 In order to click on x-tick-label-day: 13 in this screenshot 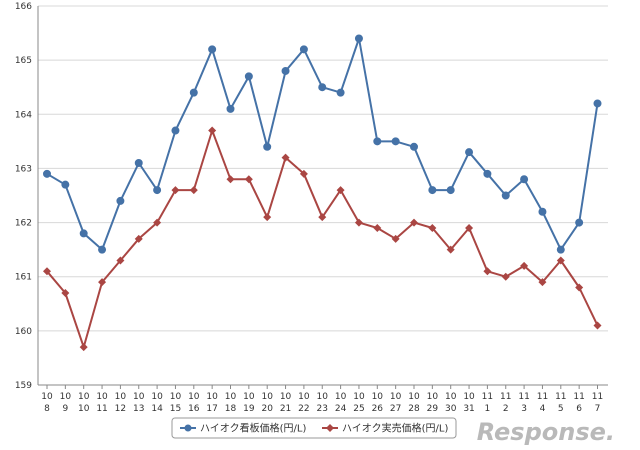, I will do `click(138, 409)`.